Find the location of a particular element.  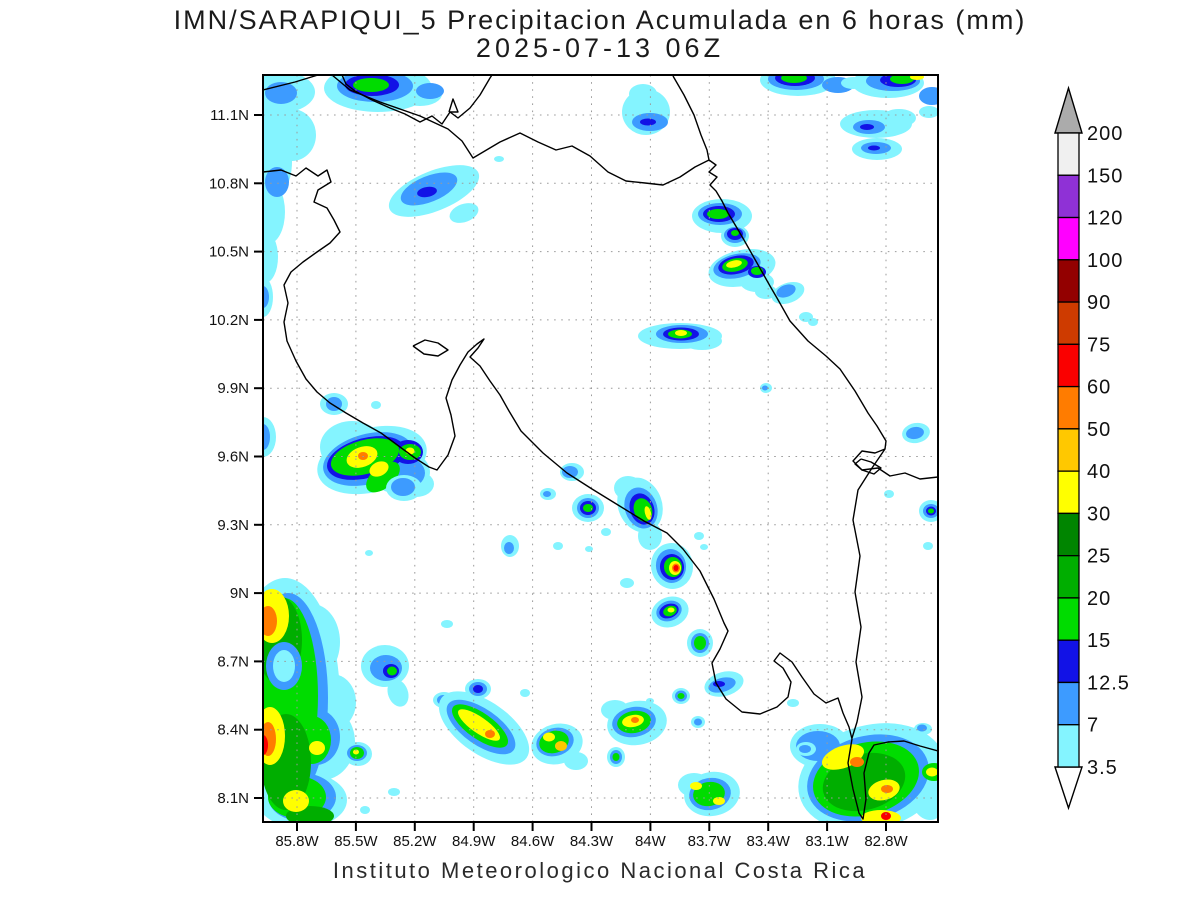

x-tick-label: 84.9W is located at coordinates (474, 841).